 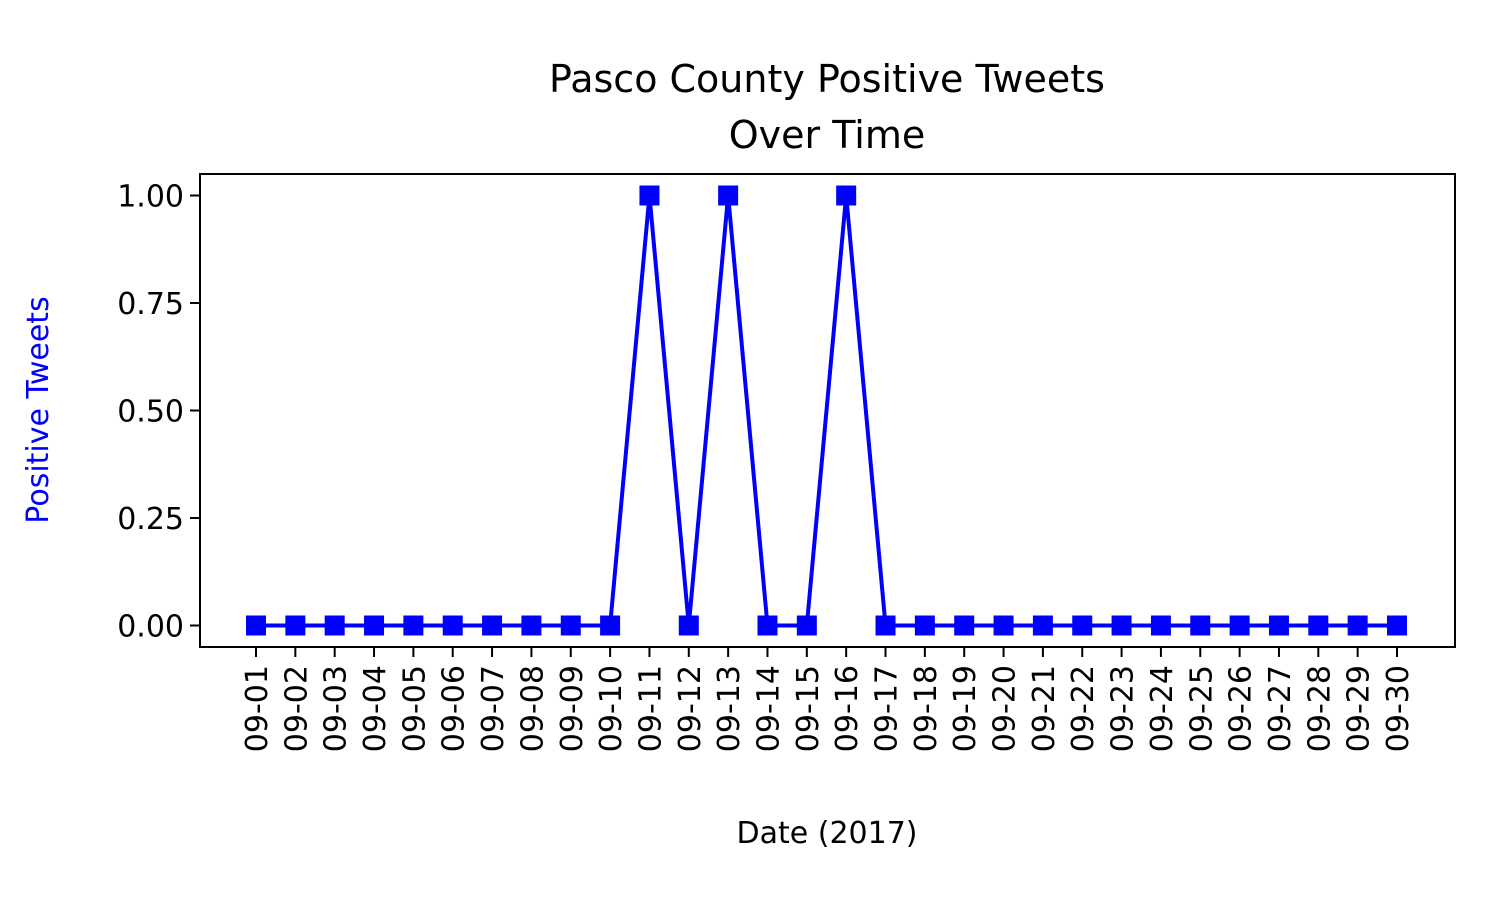 What do you see at coordinates (926, 708) in the screenshot?
I see `x-tick-label: 09-18` at bounding box center [926, 708].